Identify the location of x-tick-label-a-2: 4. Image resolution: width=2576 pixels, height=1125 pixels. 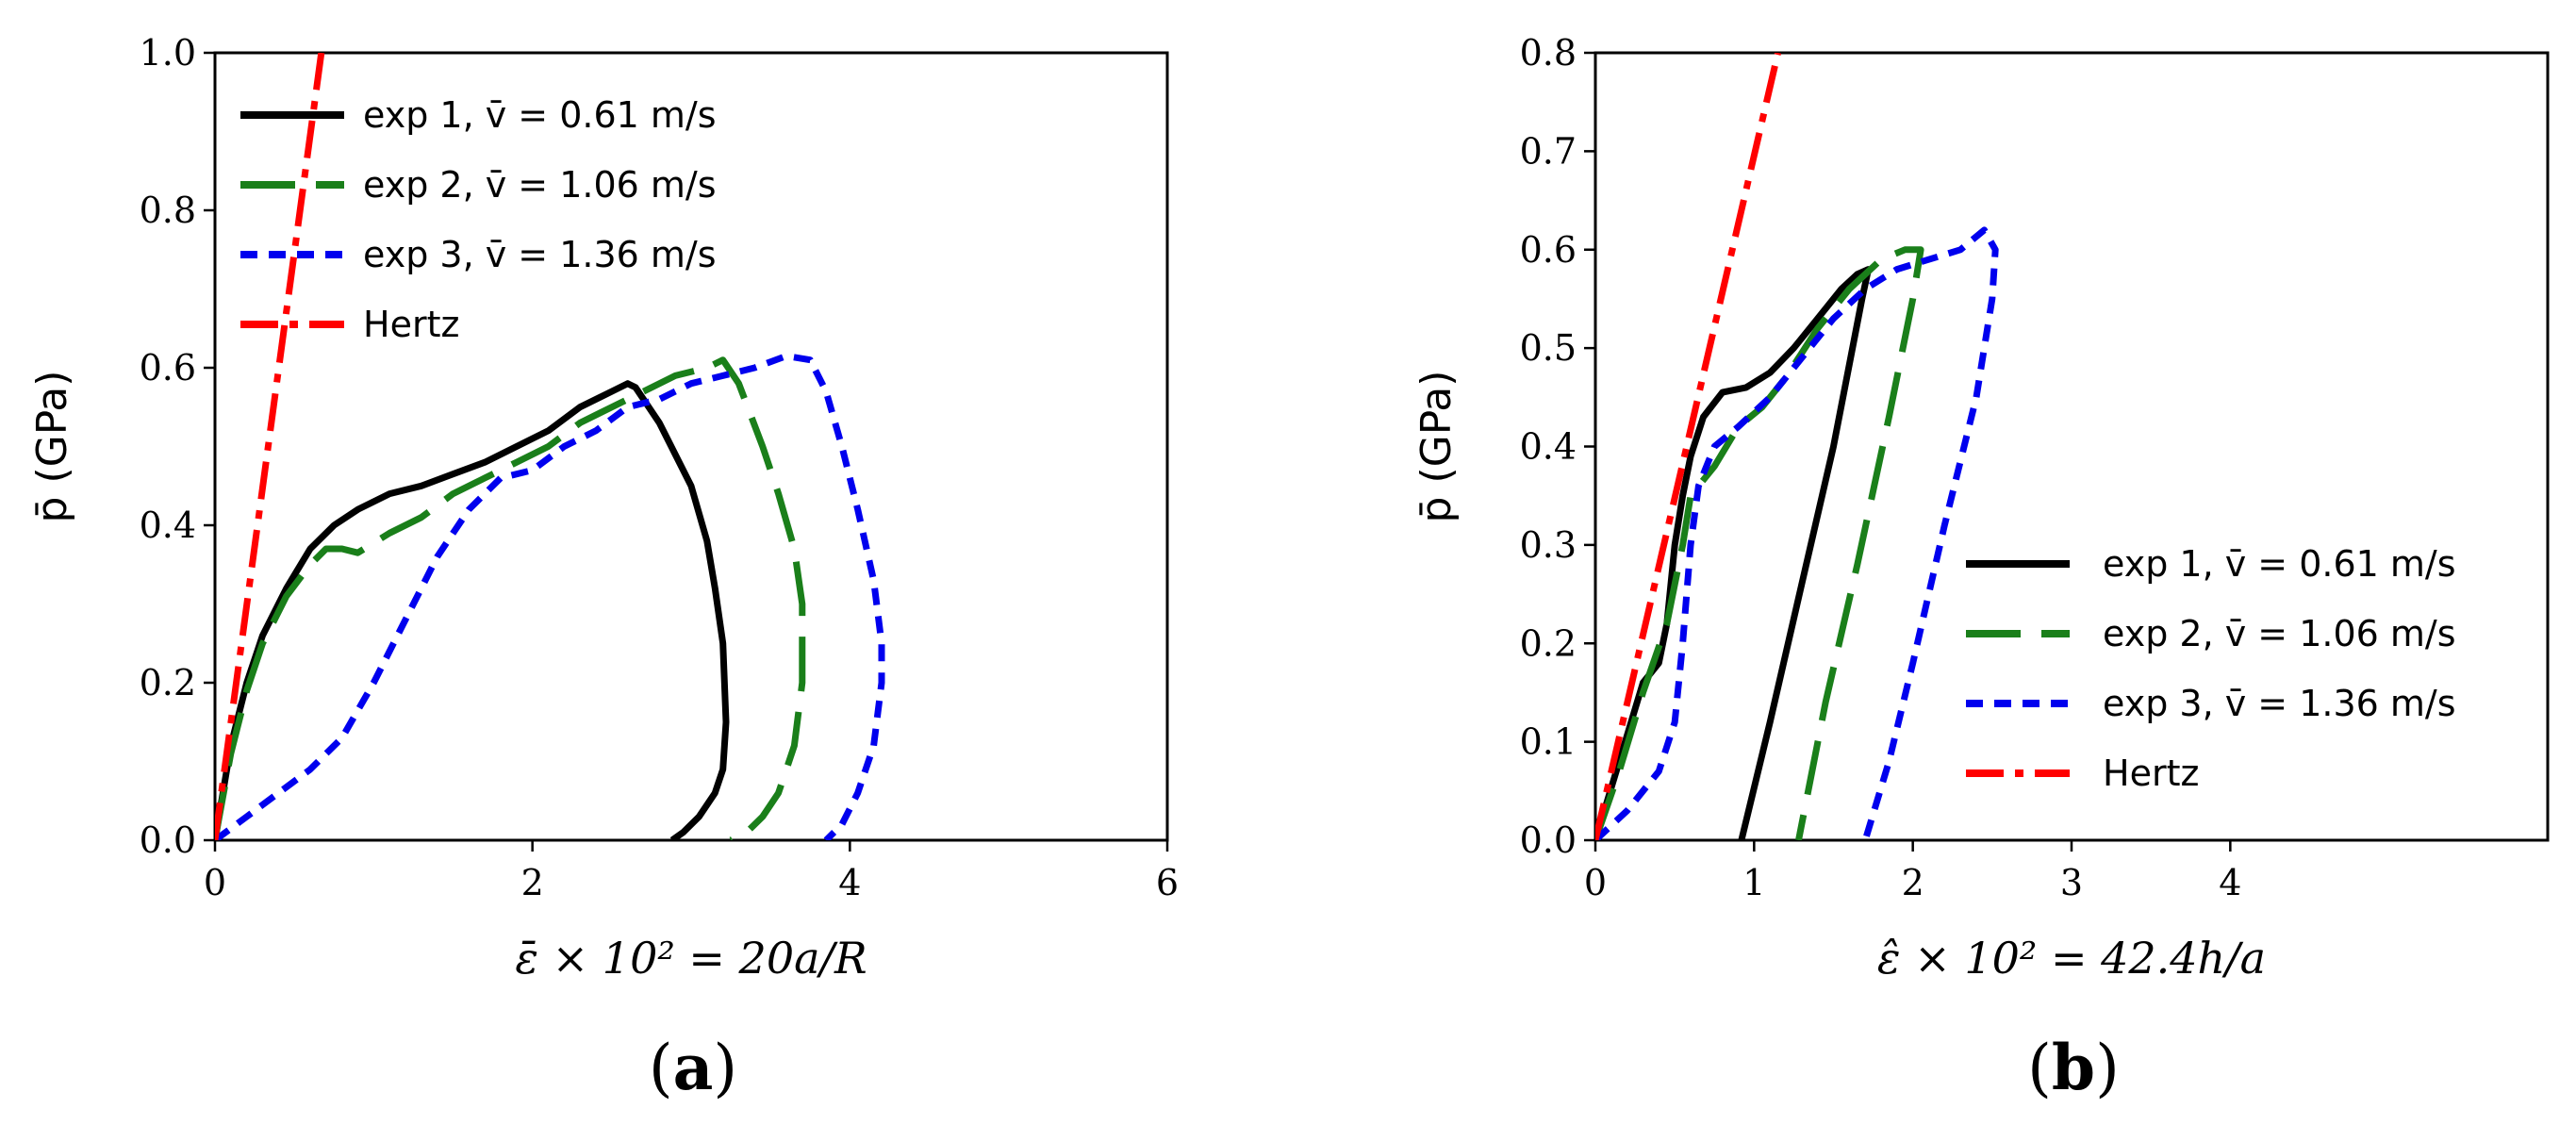
(849, 883).